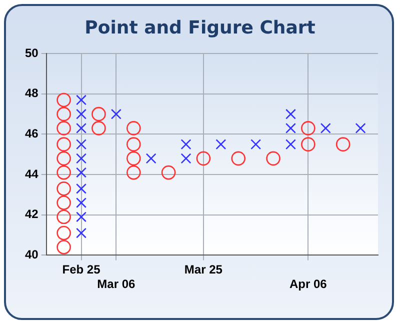  Describe the element at coordinates (31, 53) in the screenshot. I see `y-tick-label: 50` at that location.